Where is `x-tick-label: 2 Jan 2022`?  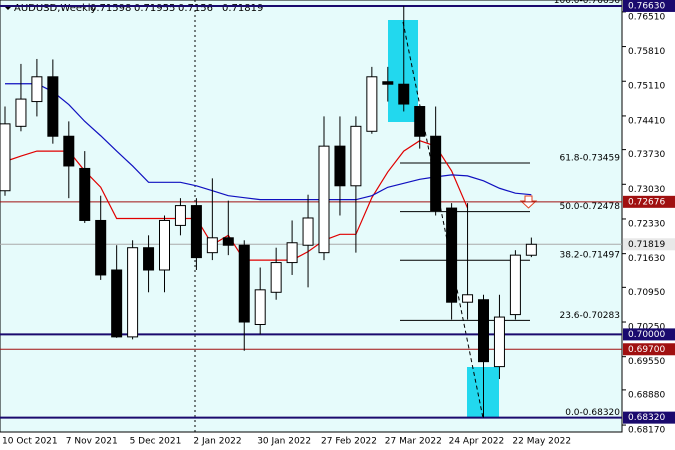
x-tick-label: 2 Jan 2022 is located at coordinates (217, 442).